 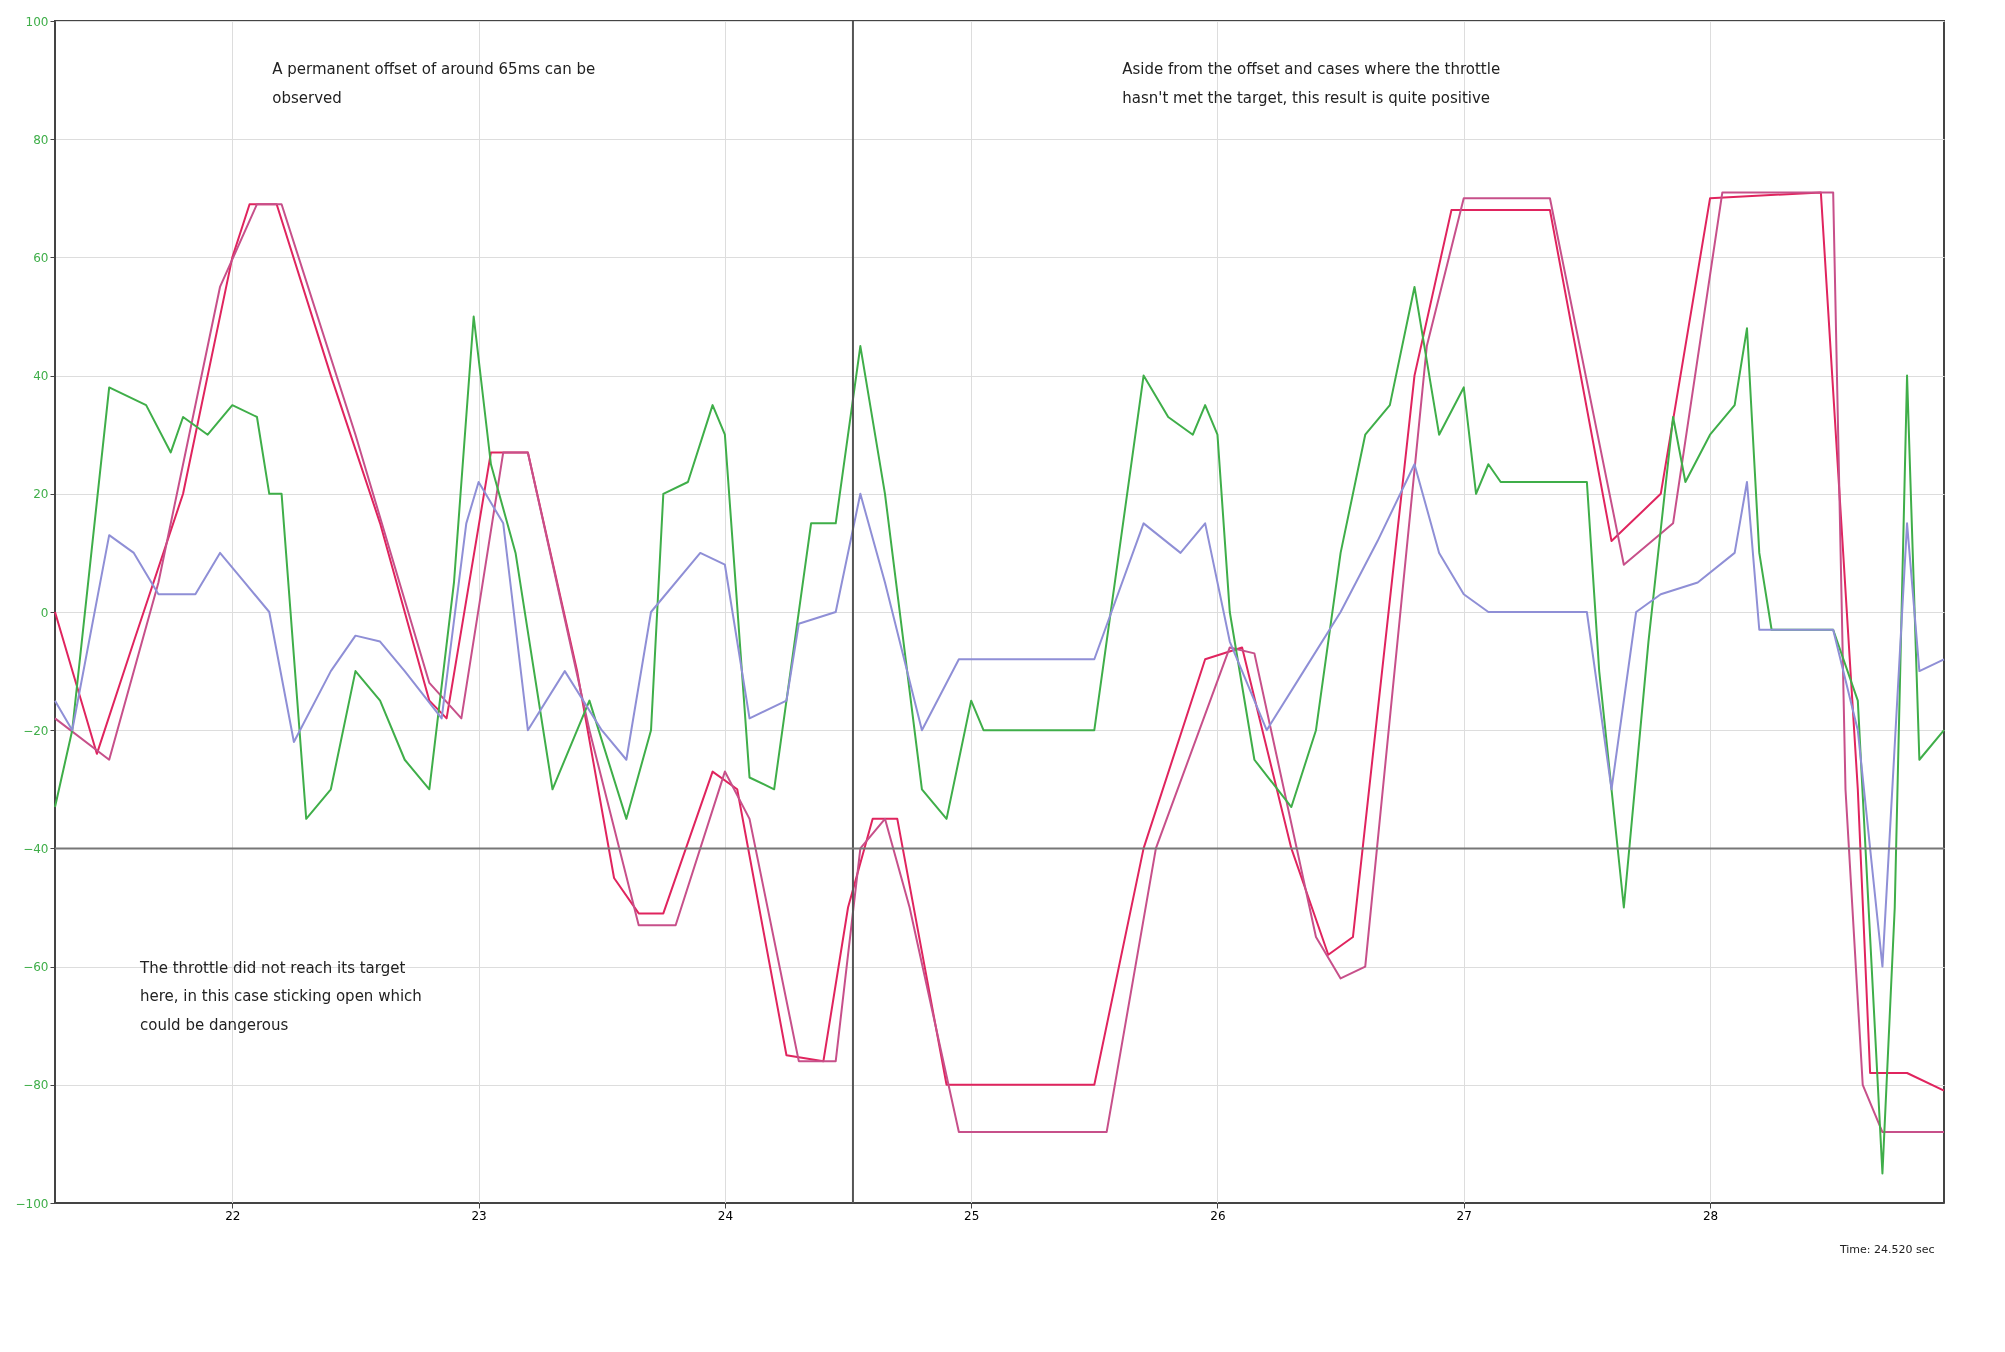 I want to click on y-tick-label: 80, so click(x=41, y=139).